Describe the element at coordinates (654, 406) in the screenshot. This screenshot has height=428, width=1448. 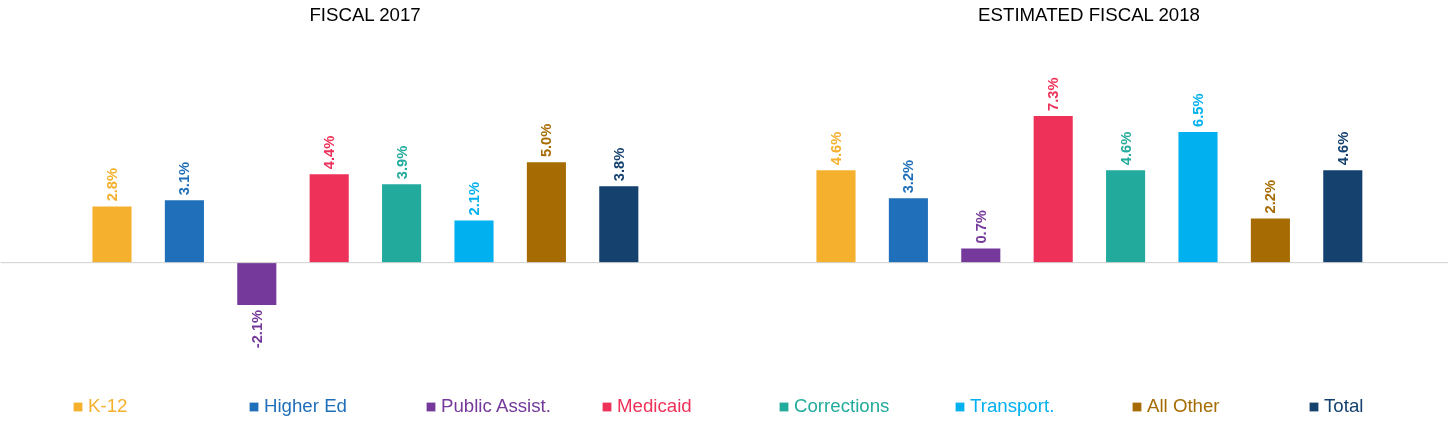
I see `legend-label: Medicaid` at that location.